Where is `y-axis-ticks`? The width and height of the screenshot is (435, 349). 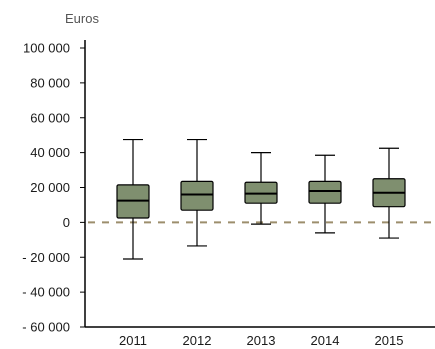
y-axis-ticks is located at coordinates (82, 187).